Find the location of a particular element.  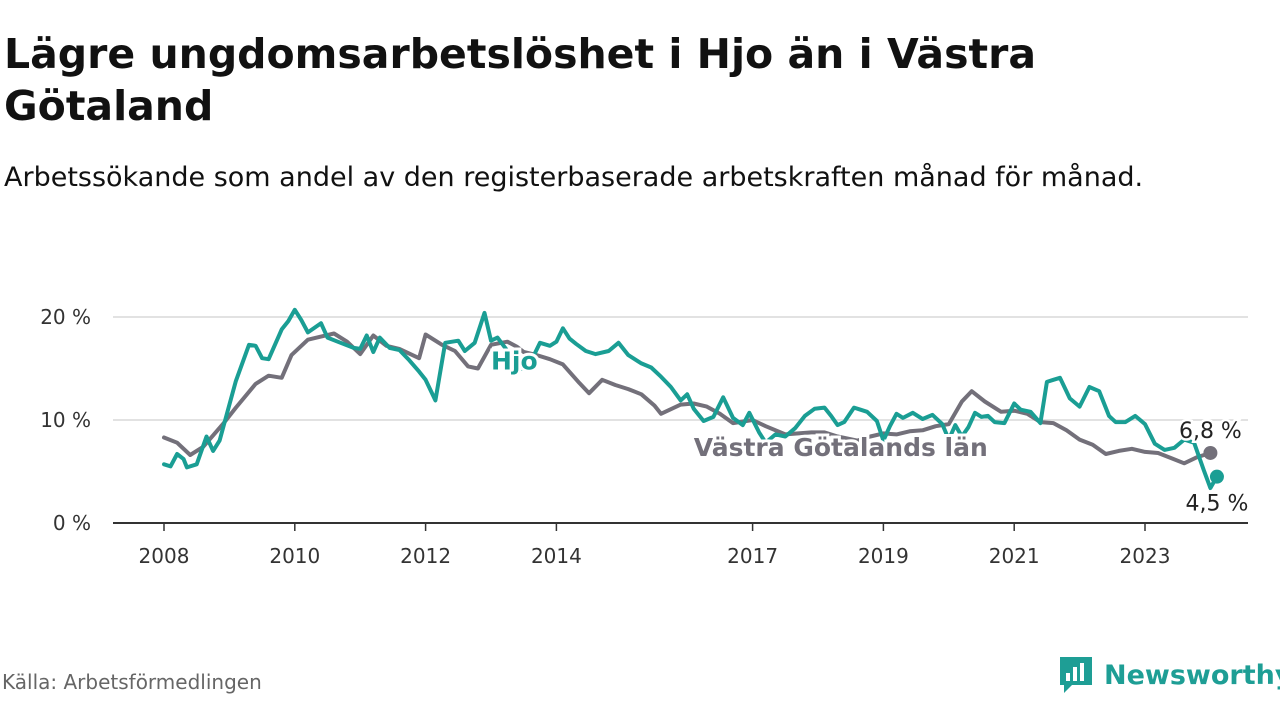

newsworthy-logo: Newsworthy is located at coordinates (1169, 675).